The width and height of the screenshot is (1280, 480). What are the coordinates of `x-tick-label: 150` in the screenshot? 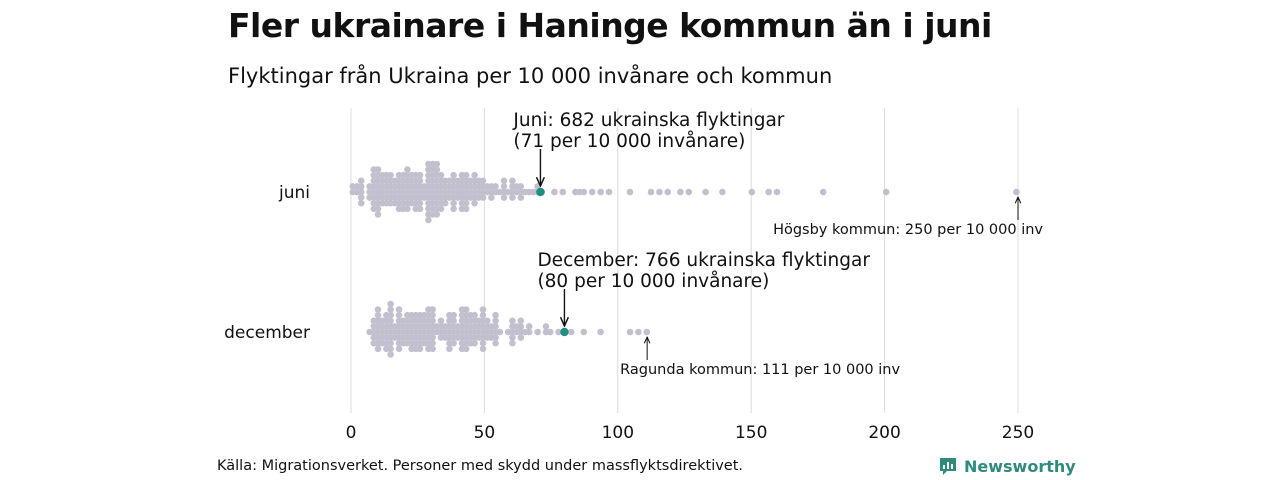 It's located at (751, 433).